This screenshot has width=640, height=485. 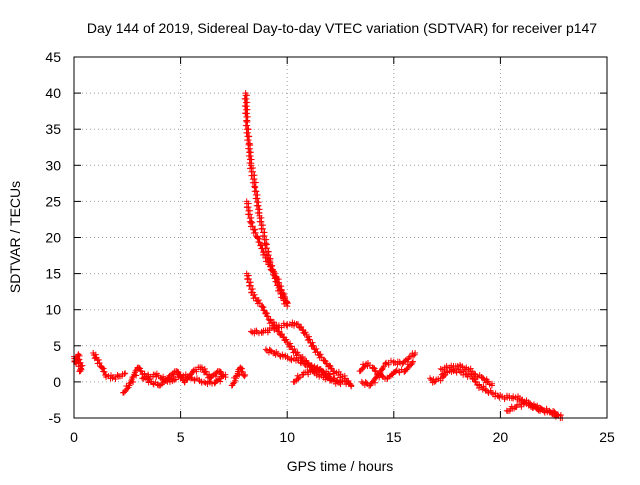 I want to click on y-axis-tick-labels: -5 0 5 10 15 20 25 30 35 40 45, so click(x=53, y=237).